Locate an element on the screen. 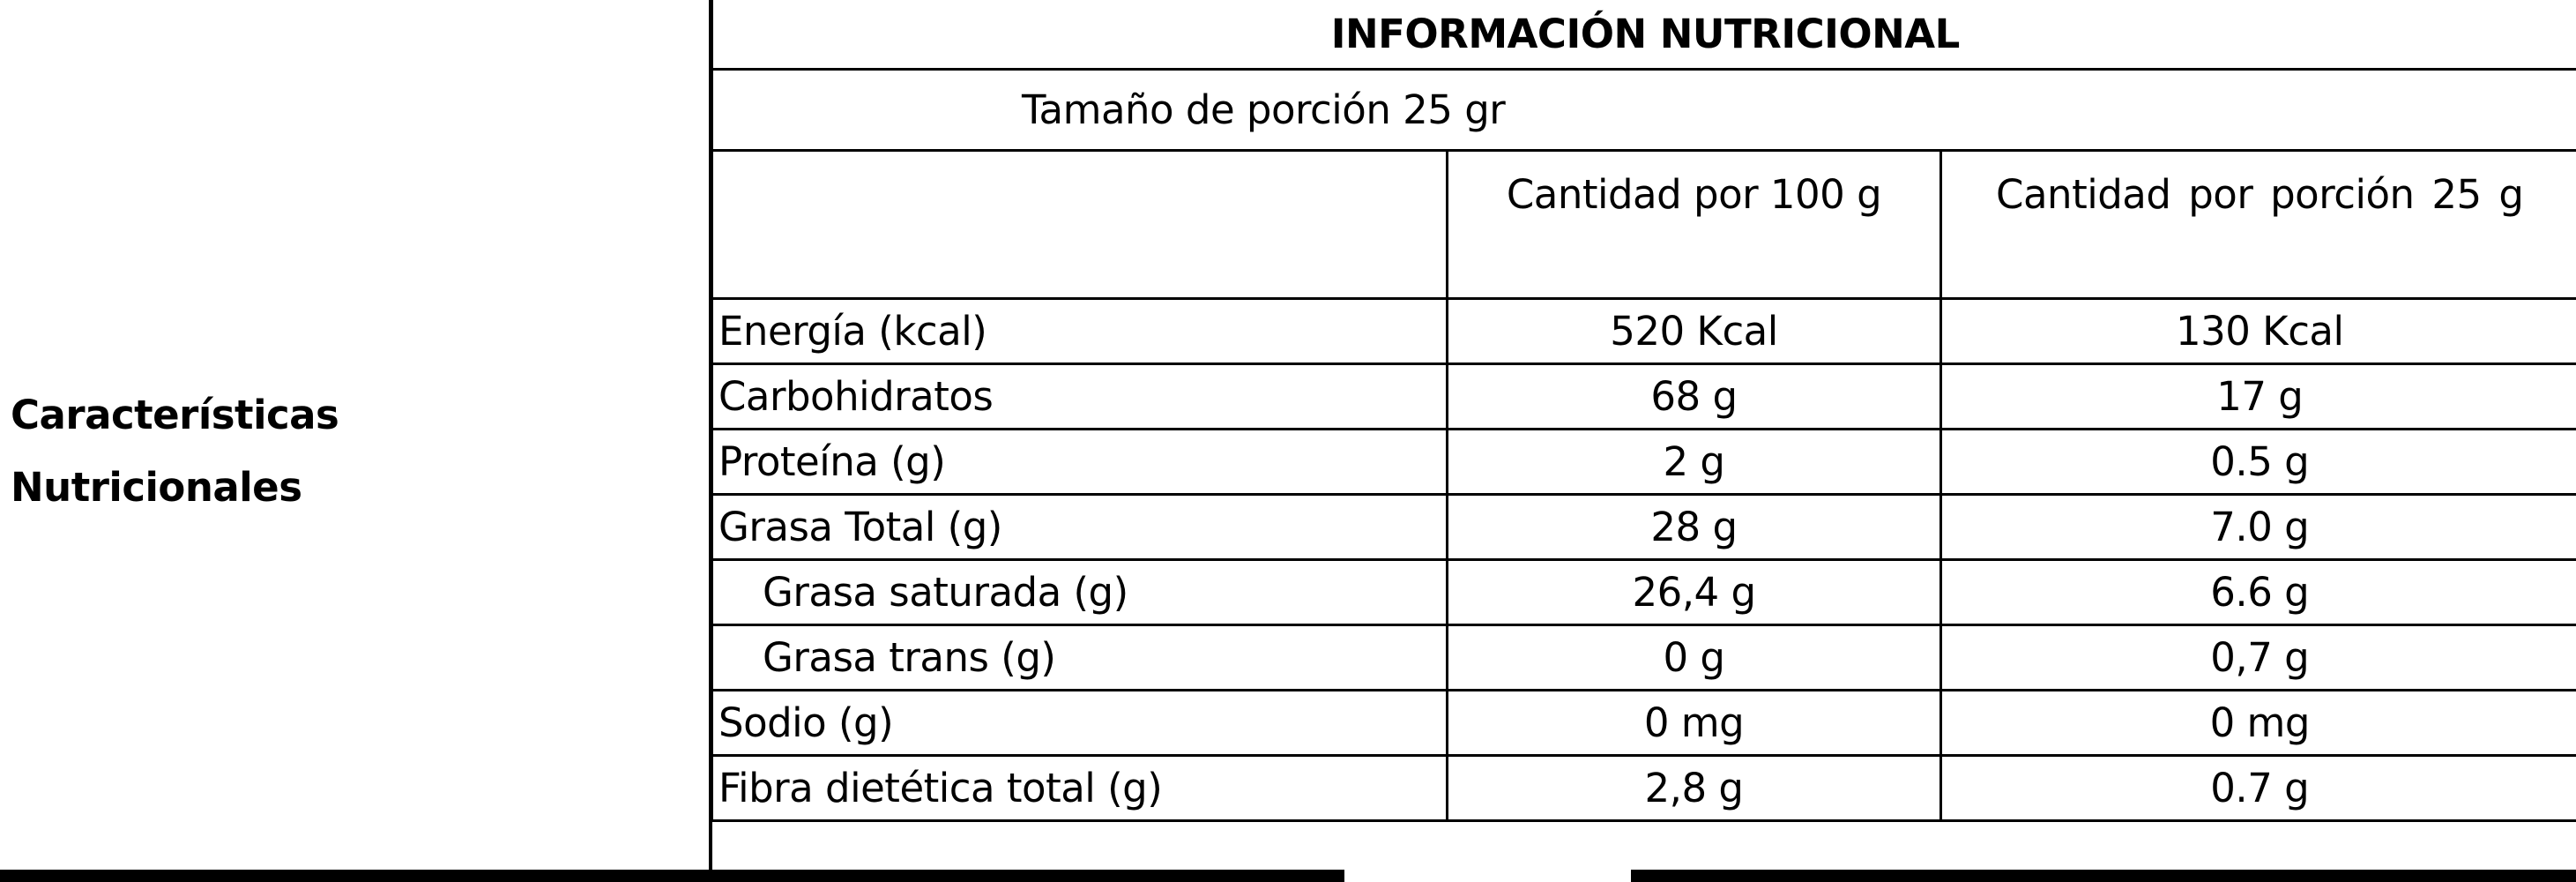 This screenshot has height=882, width=2576. table-row: Grasa Total (g) 28 g 7.0 g is located at coordinates (1643, 526).